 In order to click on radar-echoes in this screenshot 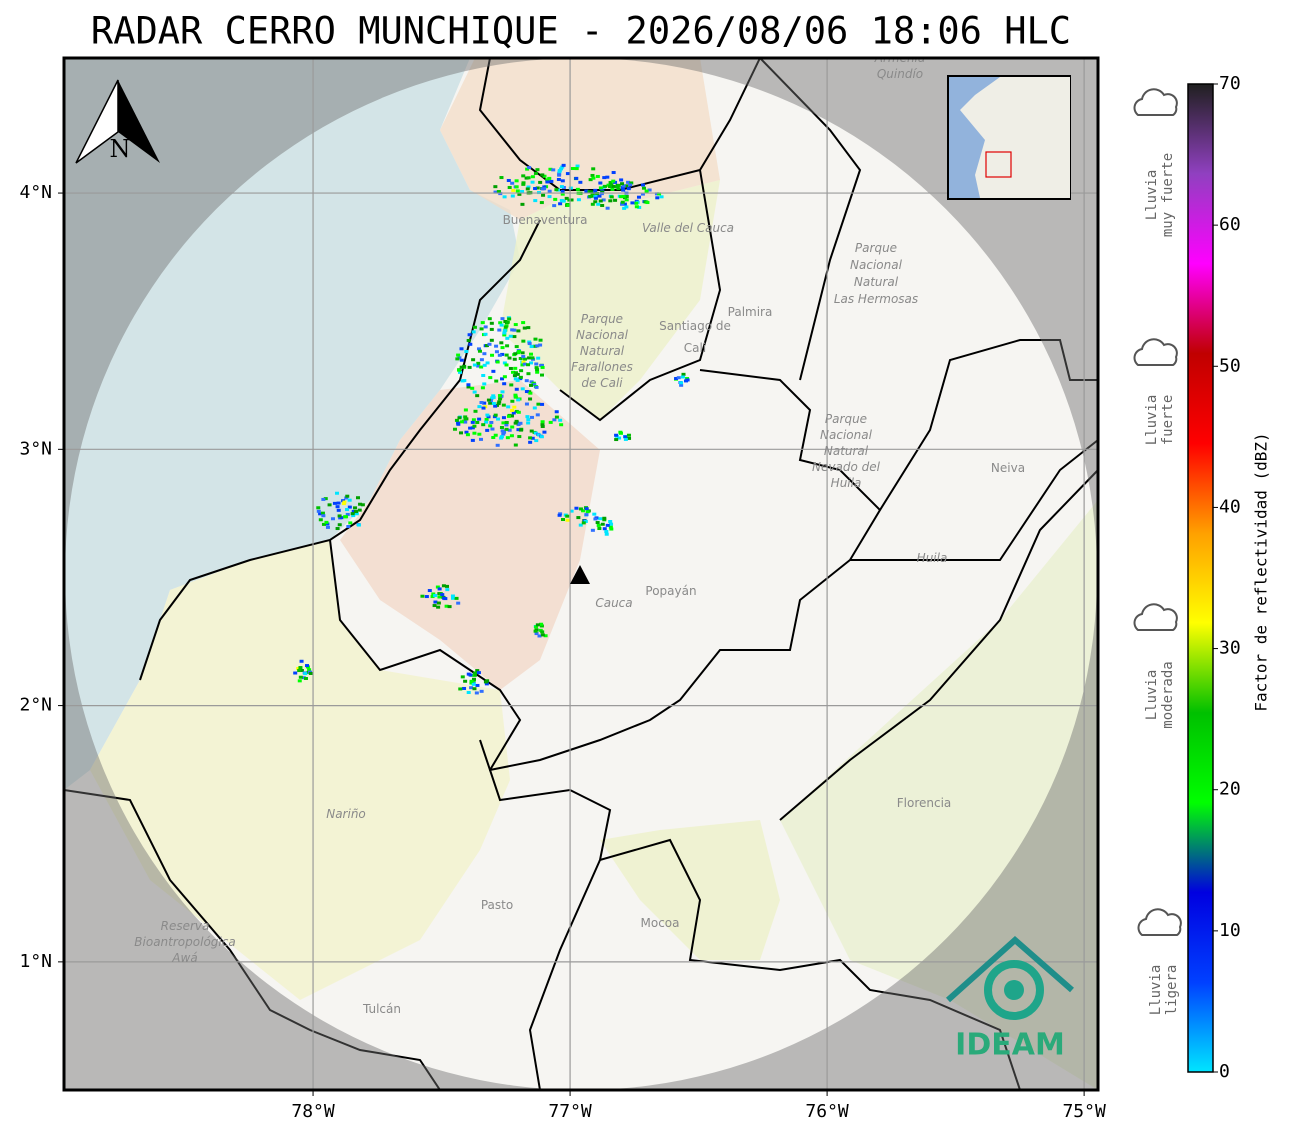, I will do `click(491, 429)`.